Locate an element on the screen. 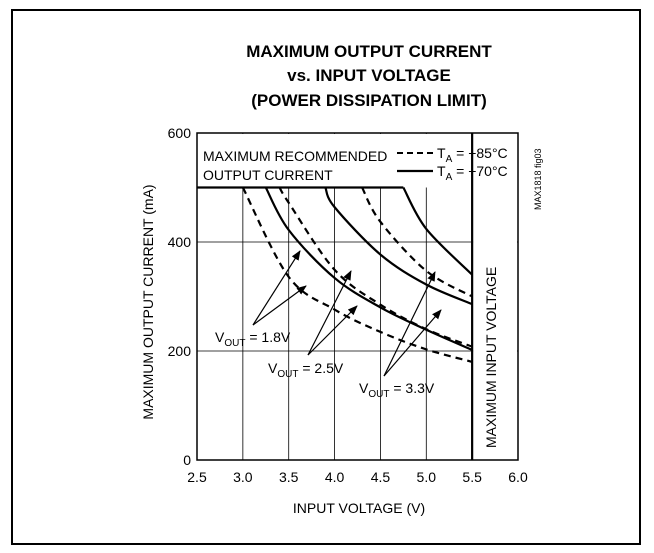  legend-solid-sub: A is located at coordinates (449, 177).